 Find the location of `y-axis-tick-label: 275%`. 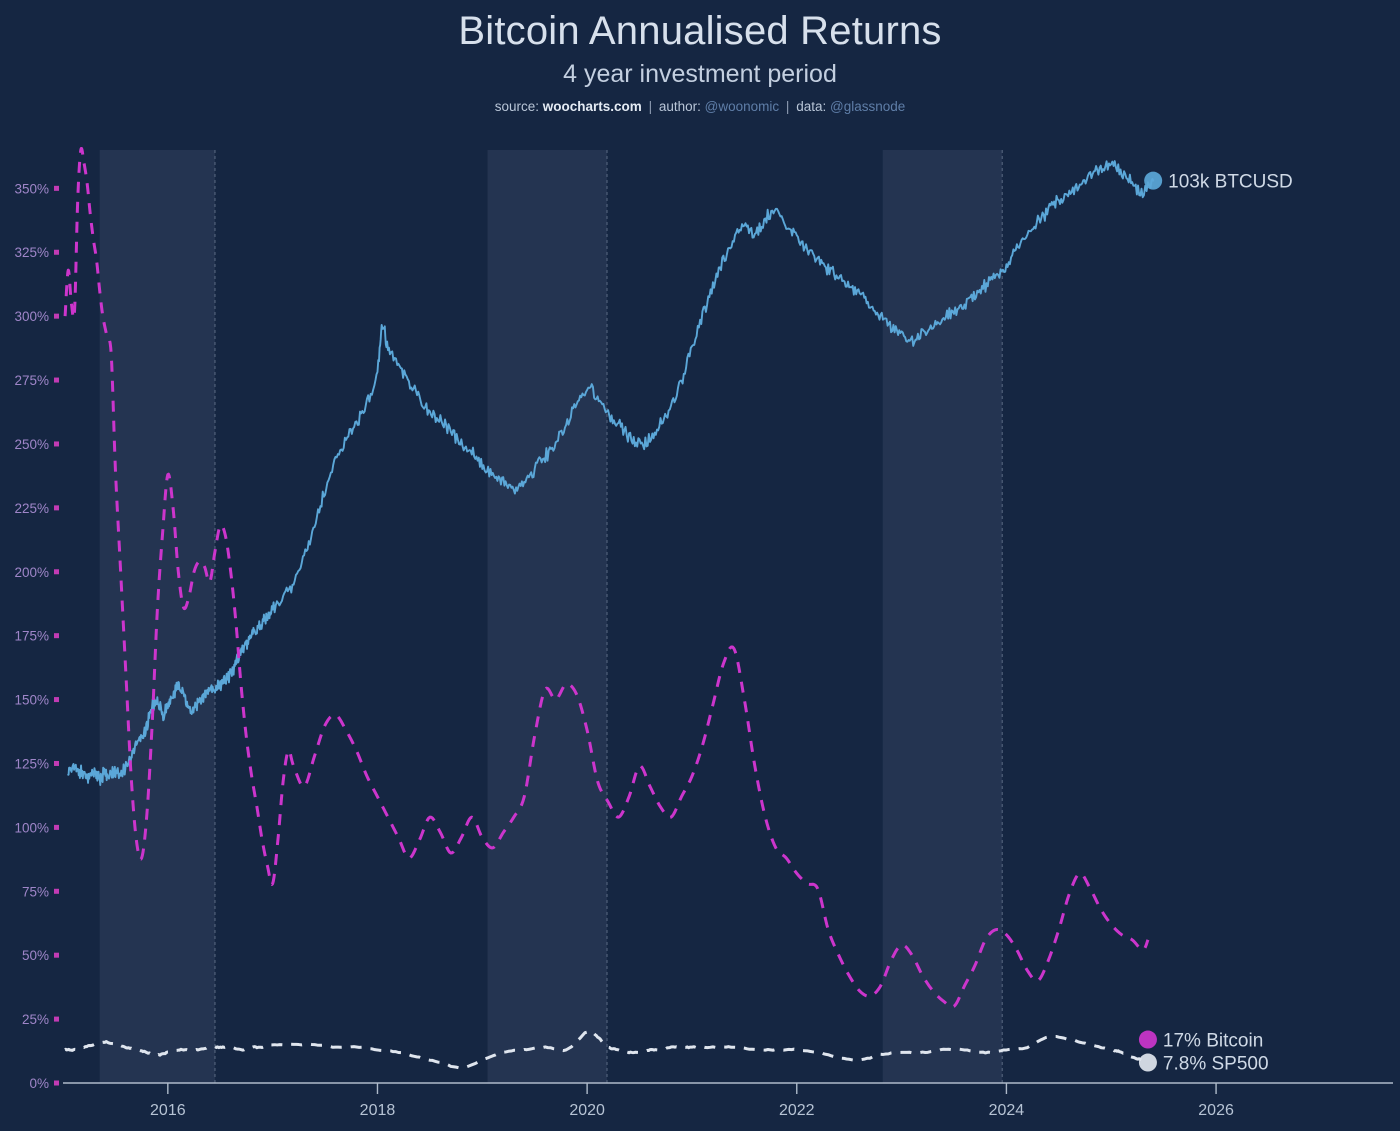

y-axis-tick-label: 275% is located at coordinates (31, 380).